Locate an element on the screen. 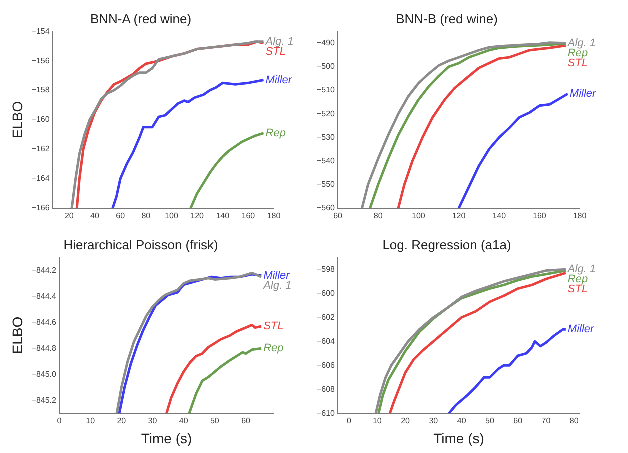  y-tick-label: −550 is located at coordinates (326, 185).